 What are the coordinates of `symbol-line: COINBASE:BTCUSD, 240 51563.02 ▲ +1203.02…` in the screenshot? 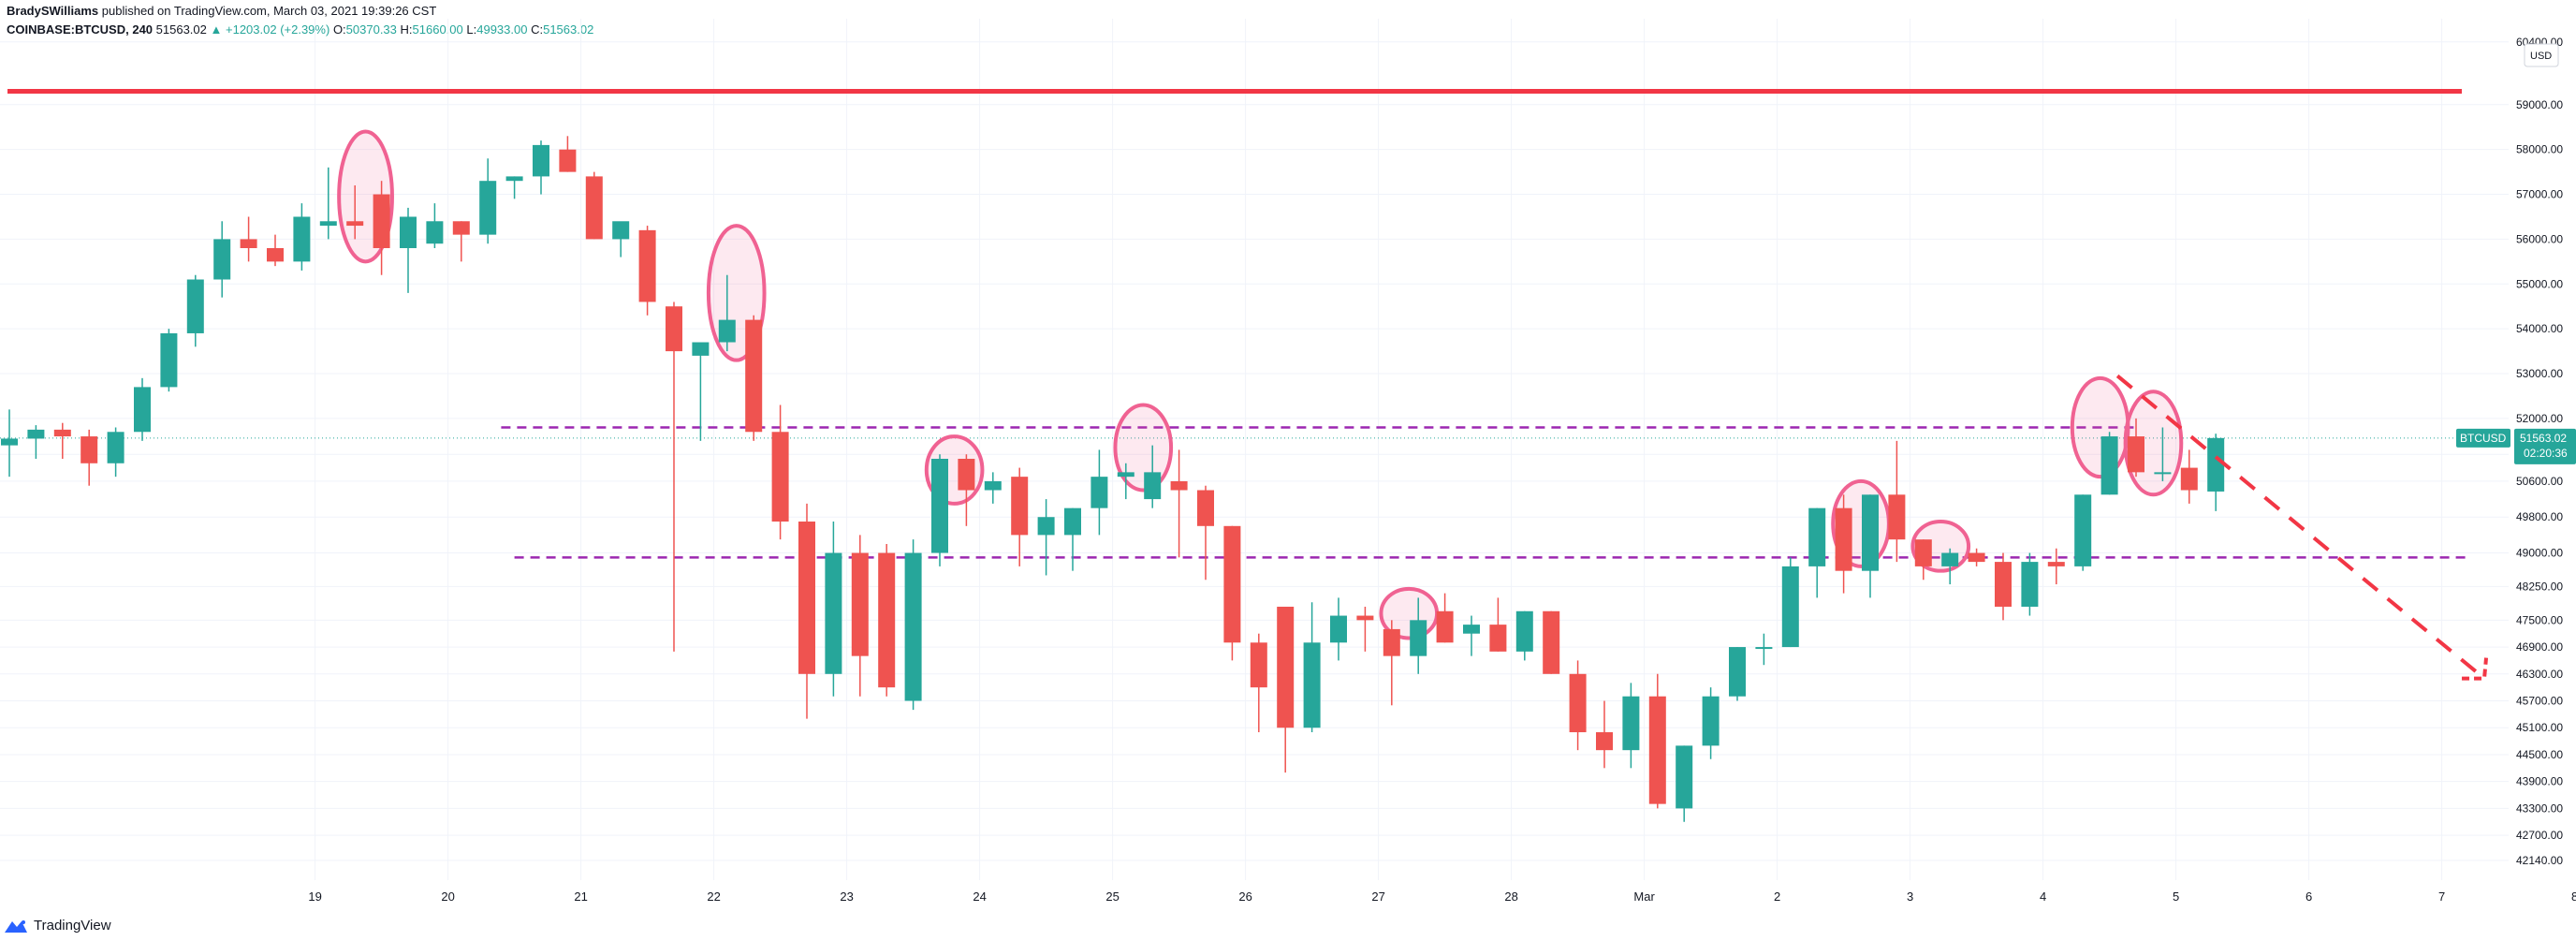 It's located at (300, 30).